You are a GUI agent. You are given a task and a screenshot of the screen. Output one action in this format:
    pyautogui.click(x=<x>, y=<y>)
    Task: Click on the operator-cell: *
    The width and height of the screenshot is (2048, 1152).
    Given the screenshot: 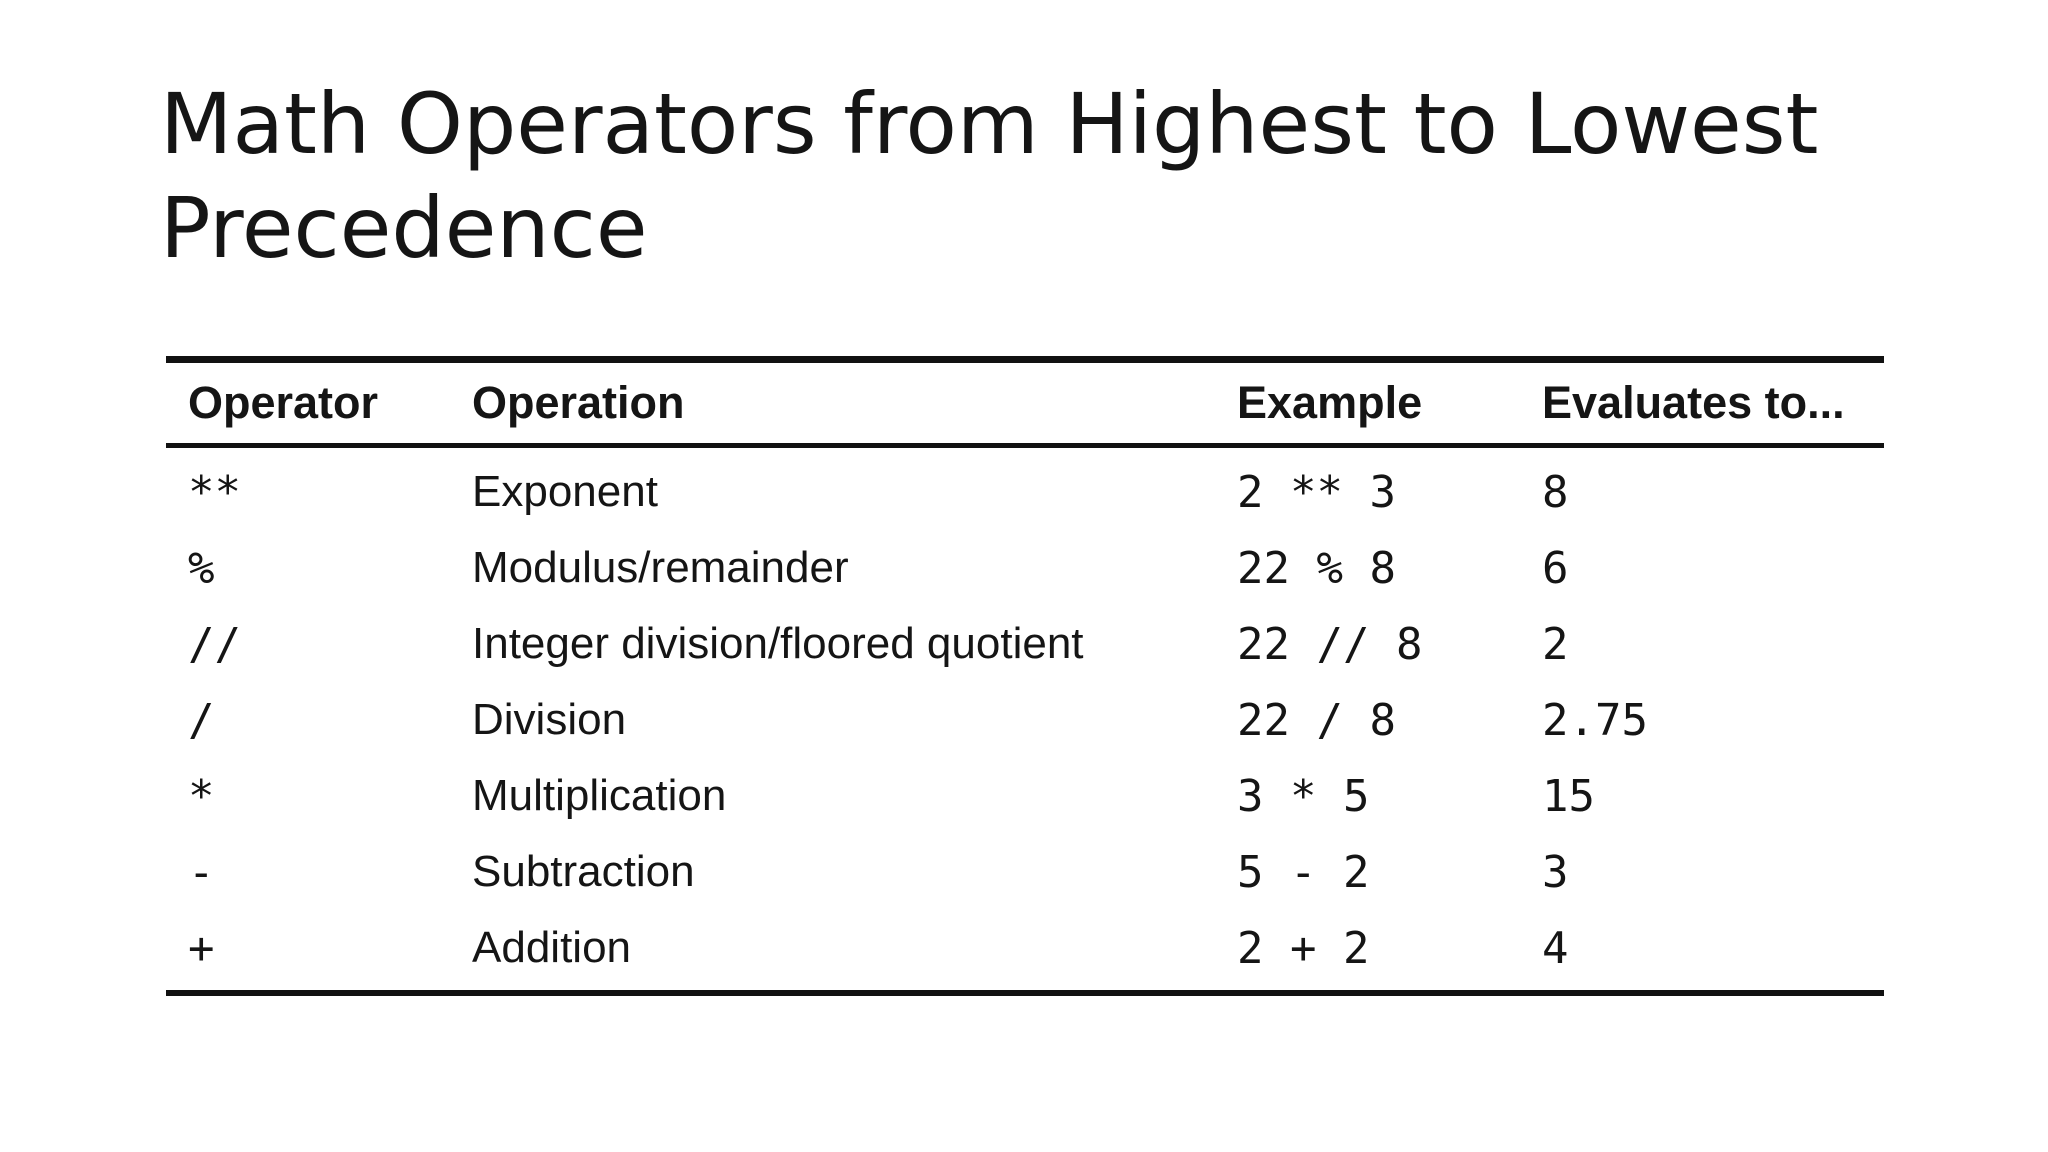 What is the action you would take?
    pyautogui.click(x=201, y=796)
    